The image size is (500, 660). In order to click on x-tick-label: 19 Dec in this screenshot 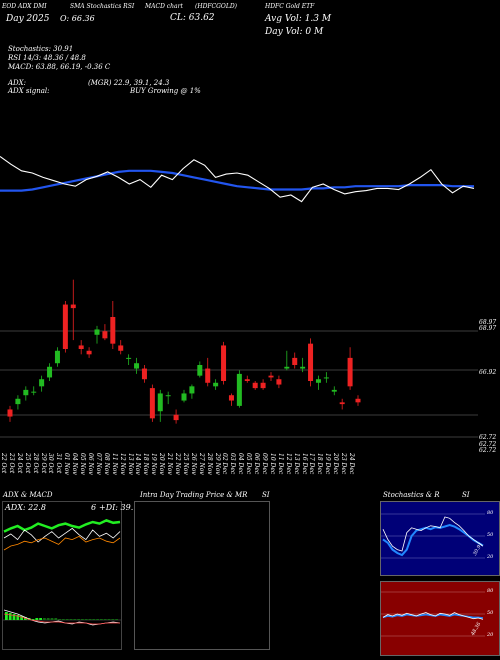, I will do `click(328, 464)`.